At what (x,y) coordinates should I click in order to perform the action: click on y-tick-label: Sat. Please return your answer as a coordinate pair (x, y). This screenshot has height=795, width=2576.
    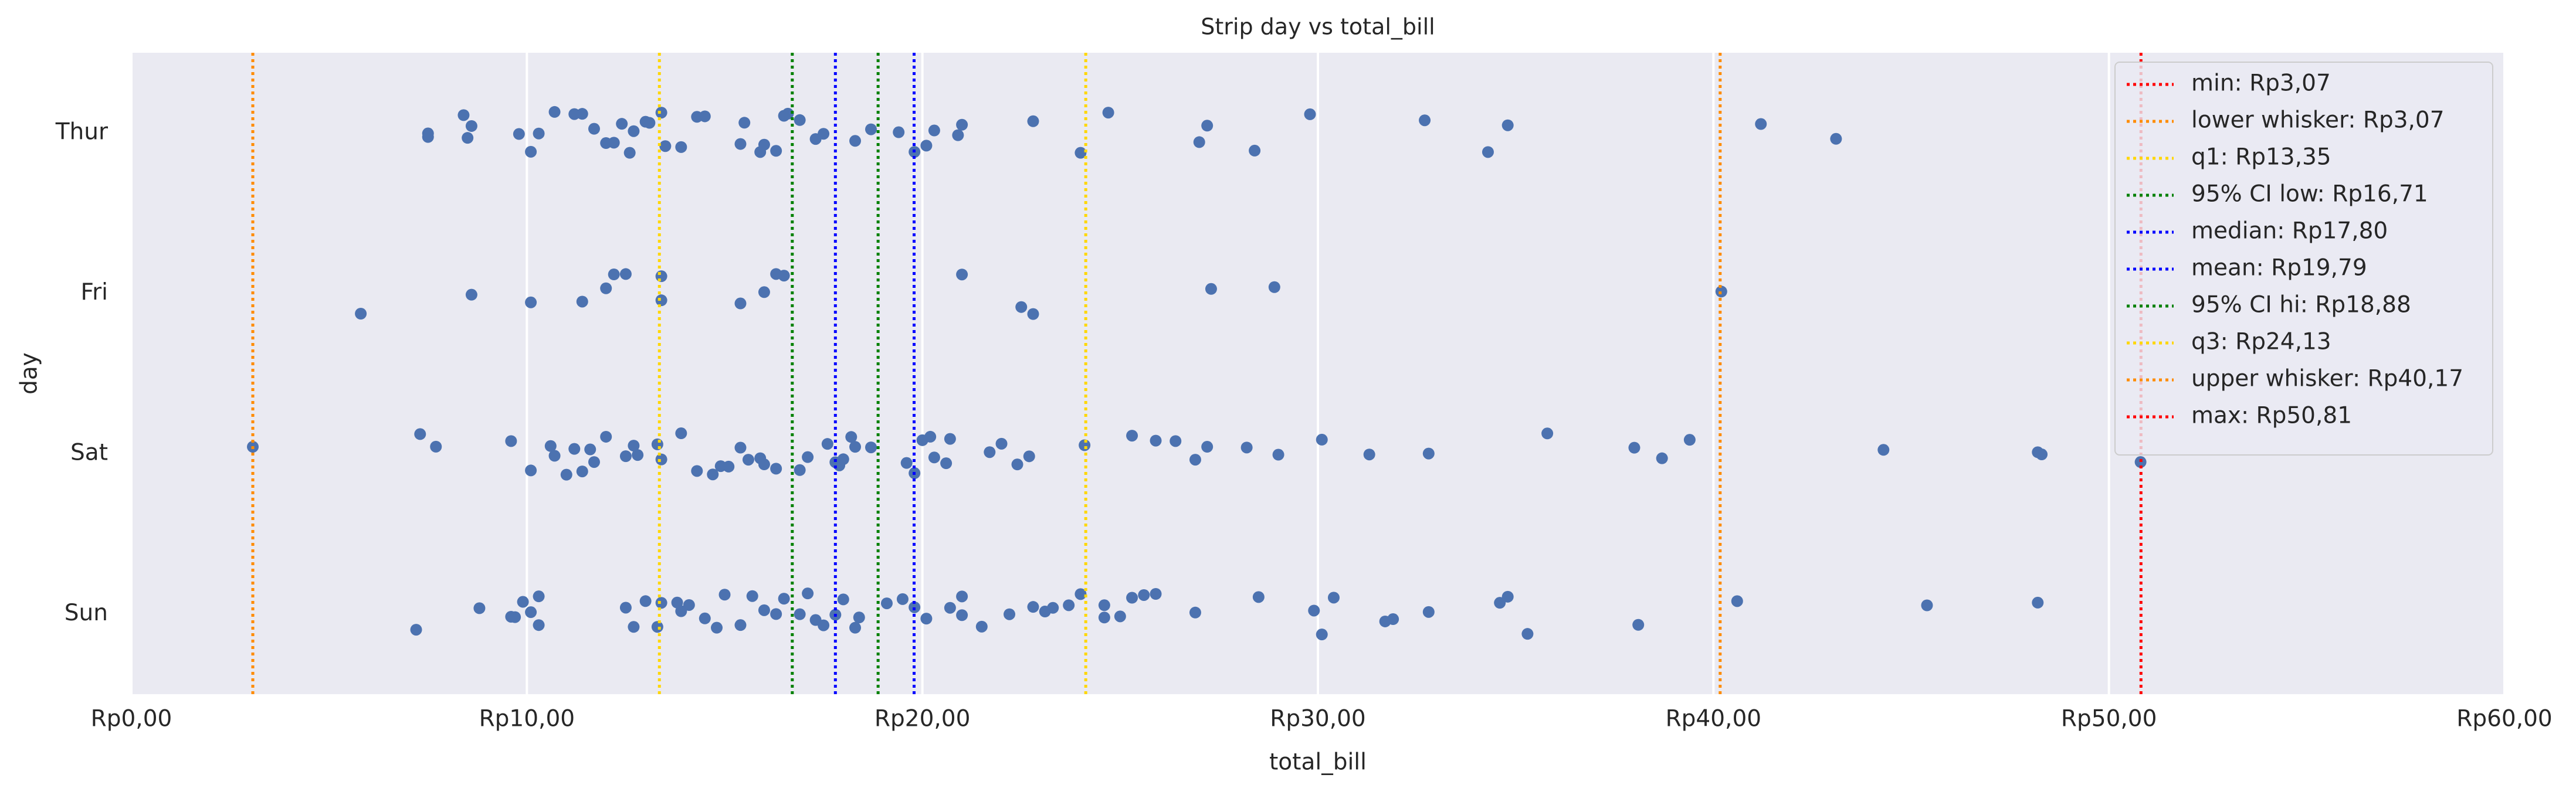
    Looking at the image, I should click on (89, 452).